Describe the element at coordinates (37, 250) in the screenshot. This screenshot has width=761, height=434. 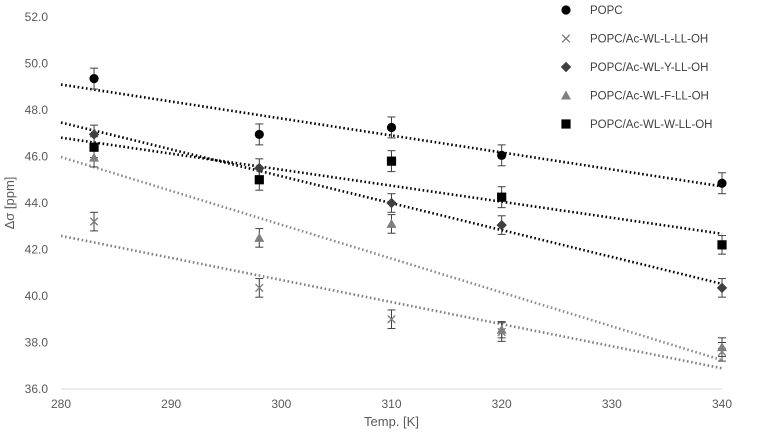
I see `y-tick-label: 42.0` at that location.